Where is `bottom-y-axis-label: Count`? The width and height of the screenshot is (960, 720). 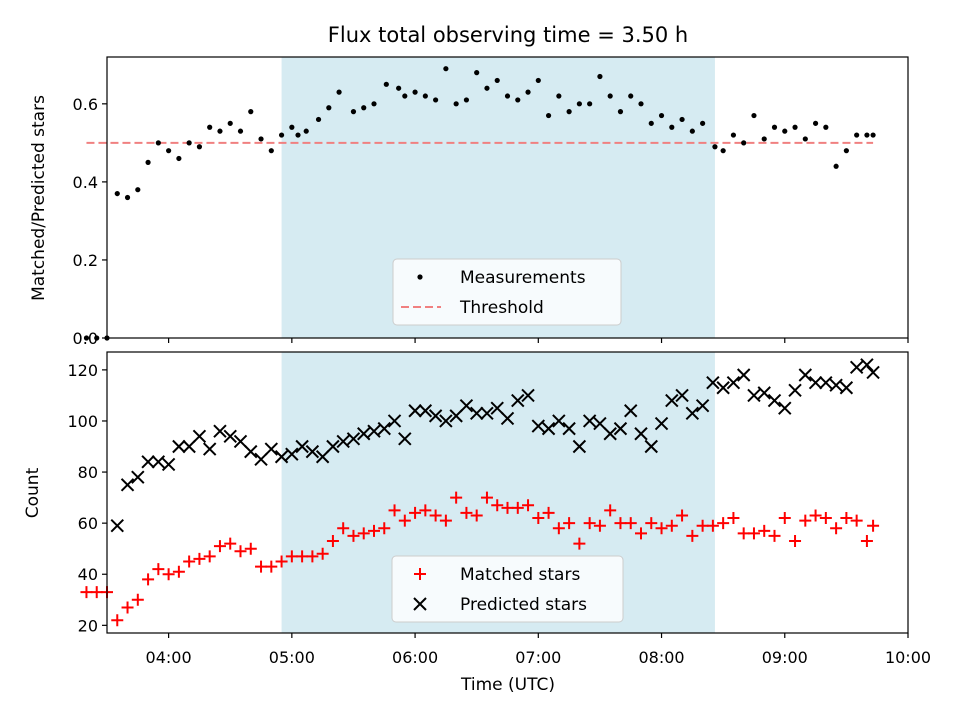
bottom-y-axis-label: Count is located at coordinates (33, 492).